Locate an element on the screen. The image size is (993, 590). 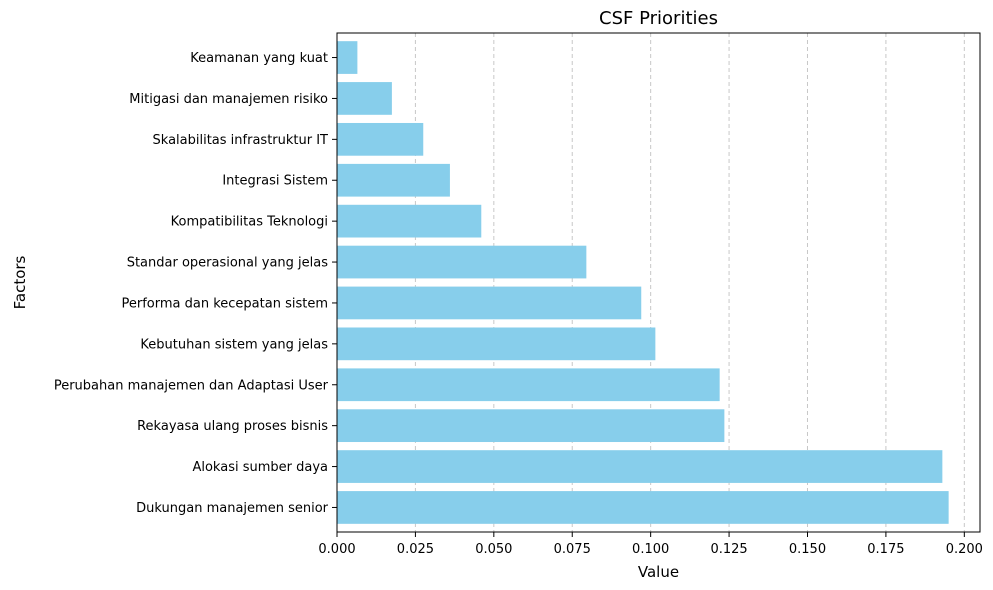
chart-title: CSF Priorities is located at coordinates (658, 18).